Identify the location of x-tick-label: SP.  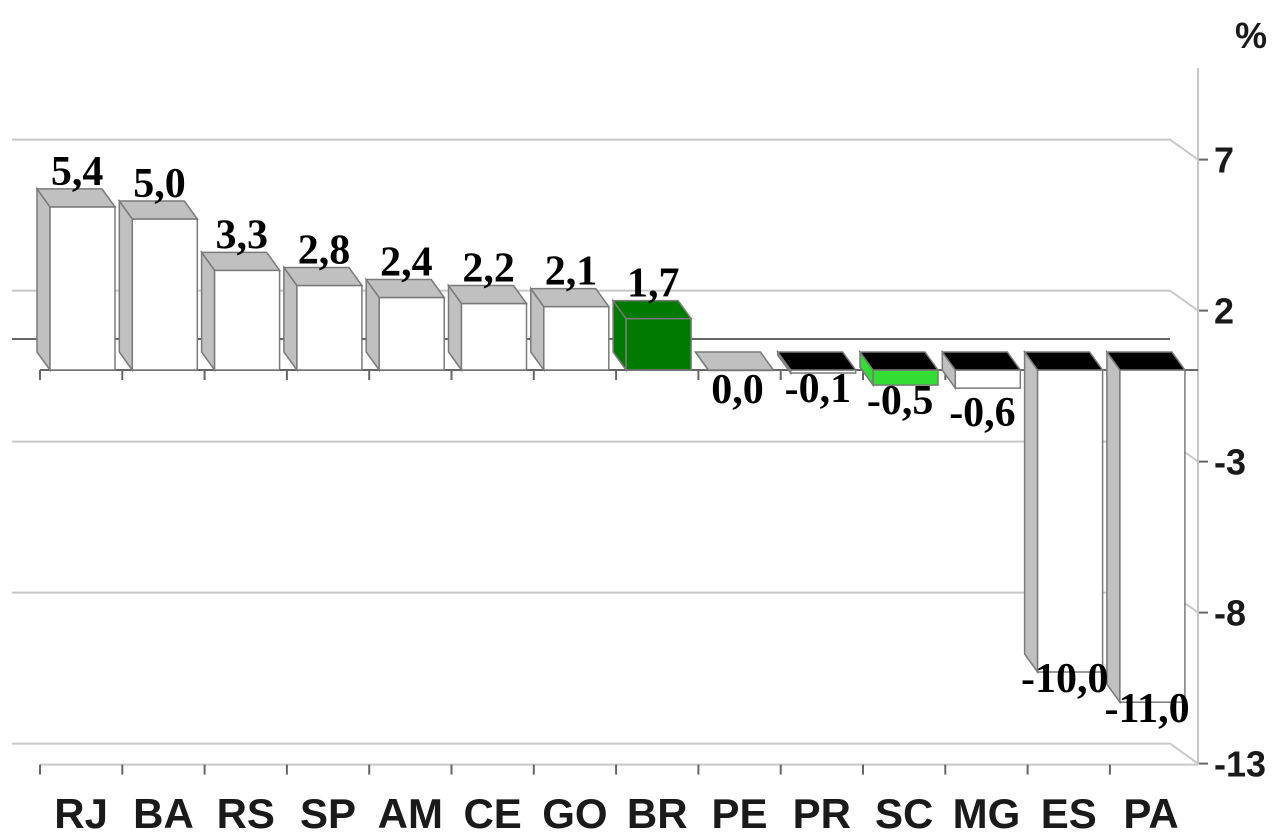
(328, 812).